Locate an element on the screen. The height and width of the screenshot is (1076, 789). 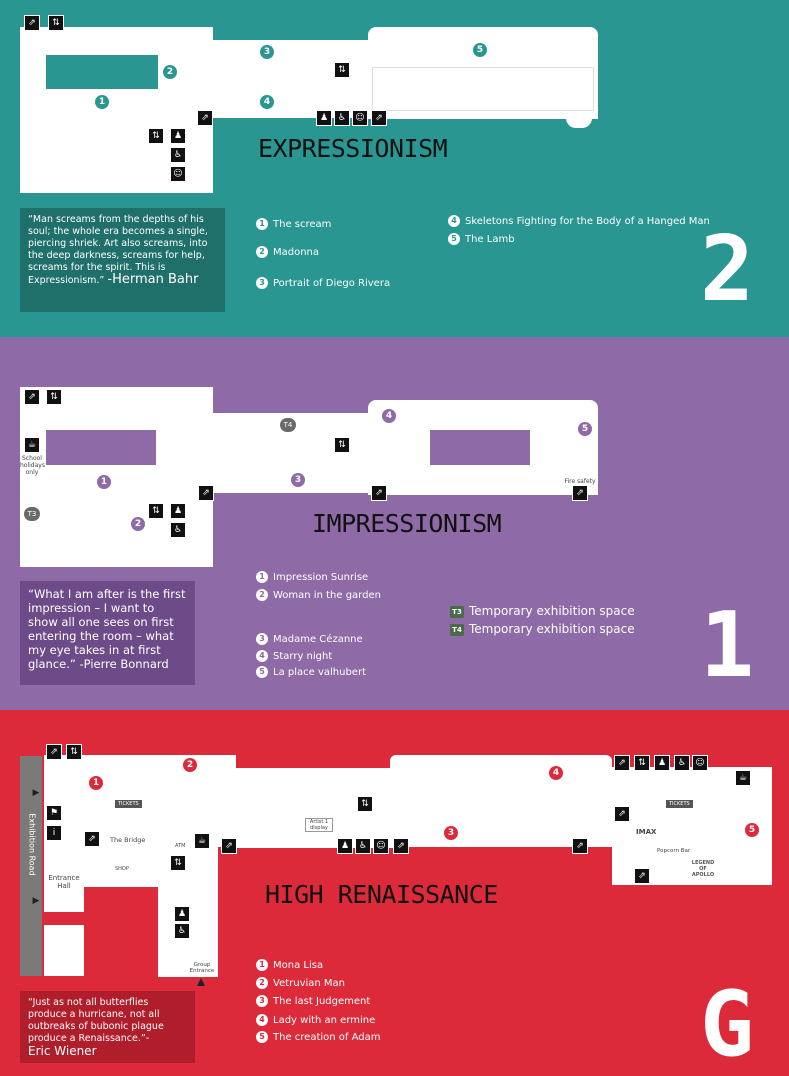
floor-2-west-wing is located at coordinates (116, 110).